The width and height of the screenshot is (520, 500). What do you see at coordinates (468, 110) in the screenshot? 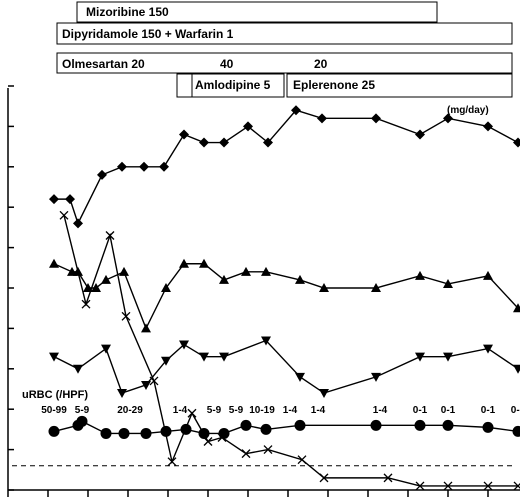
I see `unit-label: (mg/day)` at bounding box center [468, 110].